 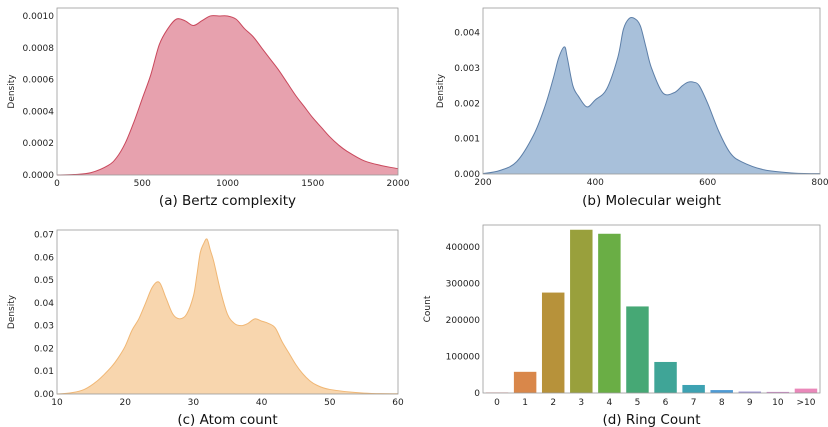 What do you see at coordinates (666, 403) in the screenshot?
I see `x-tick-label: 6` at bounding box center [666, 403].